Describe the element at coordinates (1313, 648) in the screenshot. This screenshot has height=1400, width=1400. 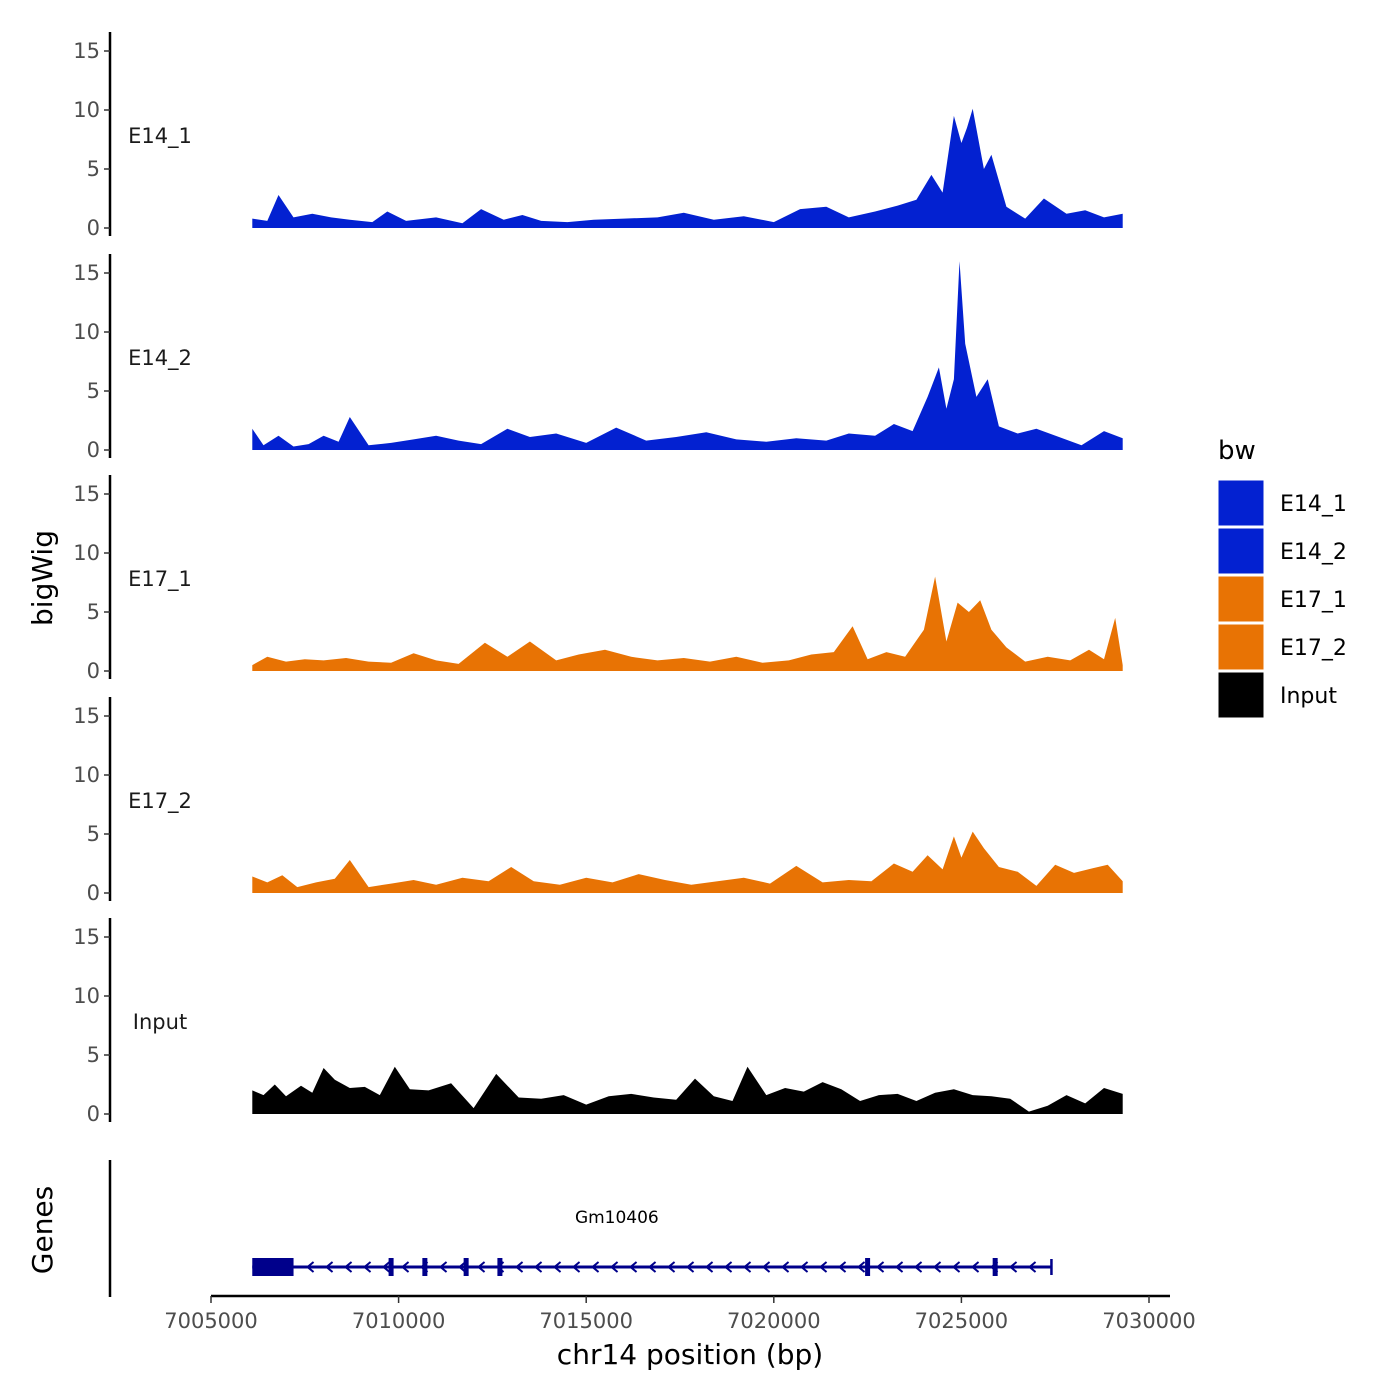
I see `legend-label-E17_2: E17_2` at that location.